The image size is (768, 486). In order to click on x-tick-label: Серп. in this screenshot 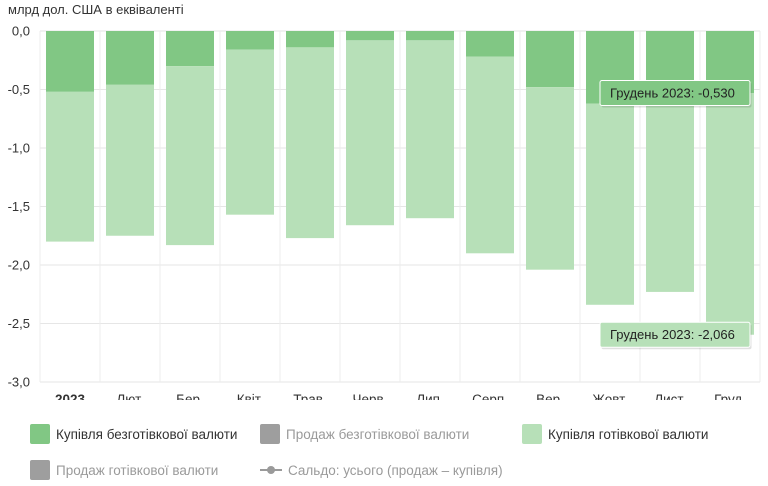, I will do `click(490, 396)`.